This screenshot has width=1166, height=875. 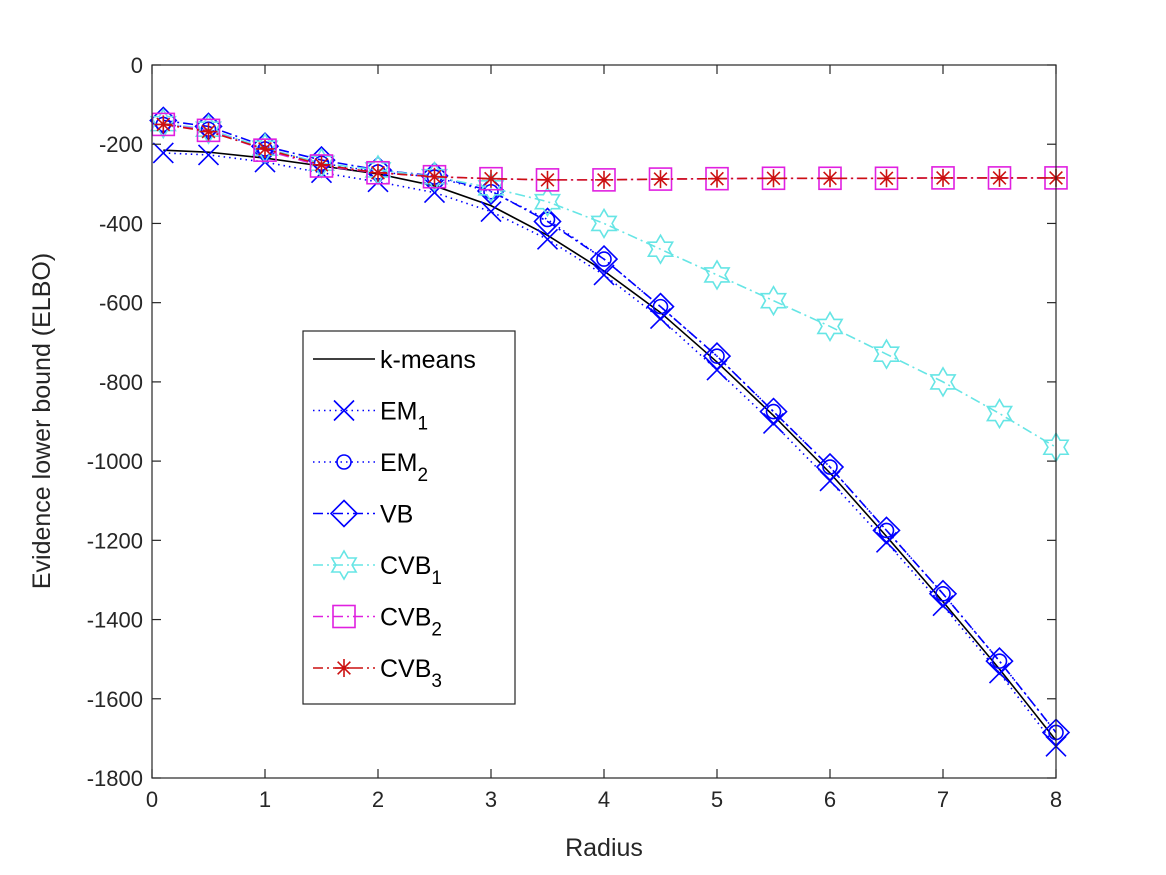 I want to click on x-tick-label: 2, so click(x=378, y=799).